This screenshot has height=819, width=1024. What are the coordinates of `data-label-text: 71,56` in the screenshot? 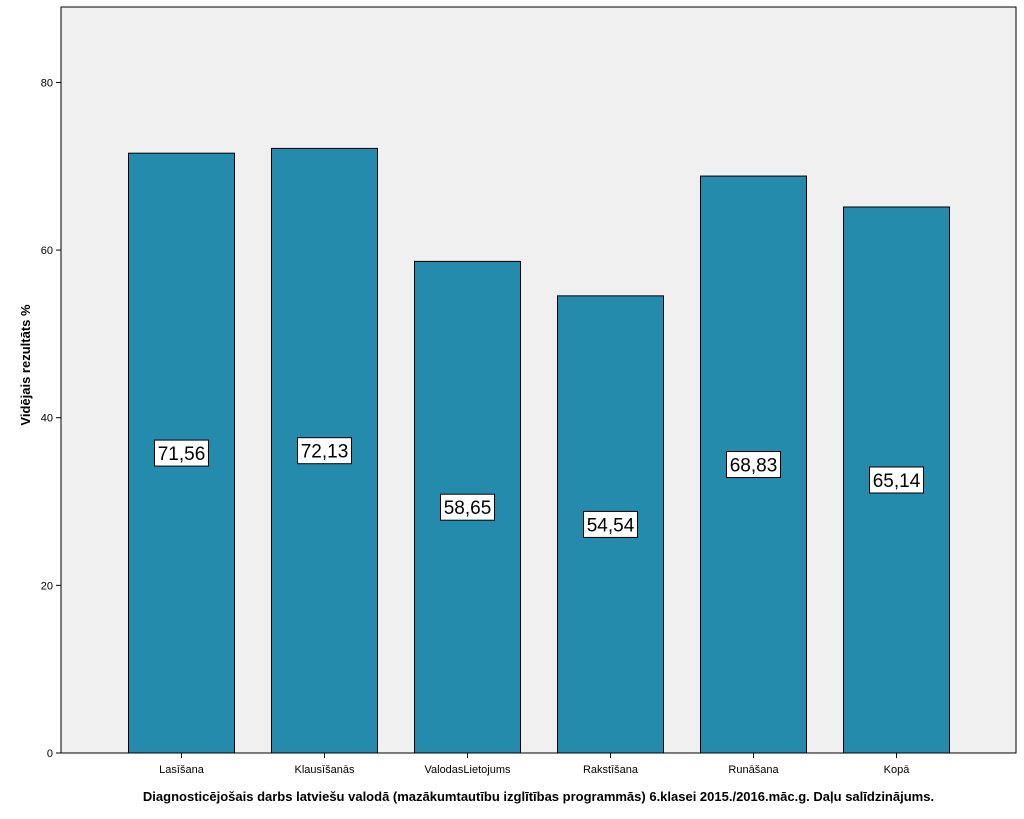 It's located at (182, 454).